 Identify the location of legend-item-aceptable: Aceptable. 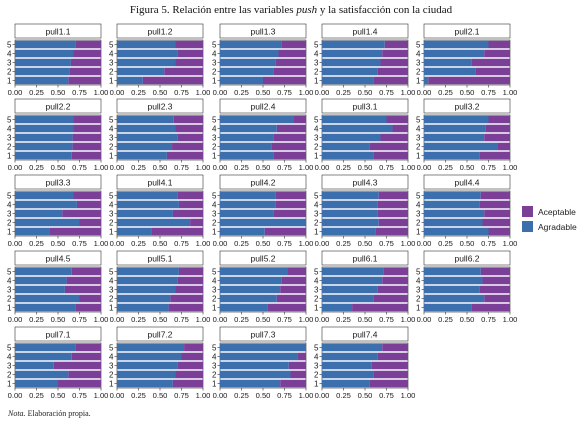
(549, 211).